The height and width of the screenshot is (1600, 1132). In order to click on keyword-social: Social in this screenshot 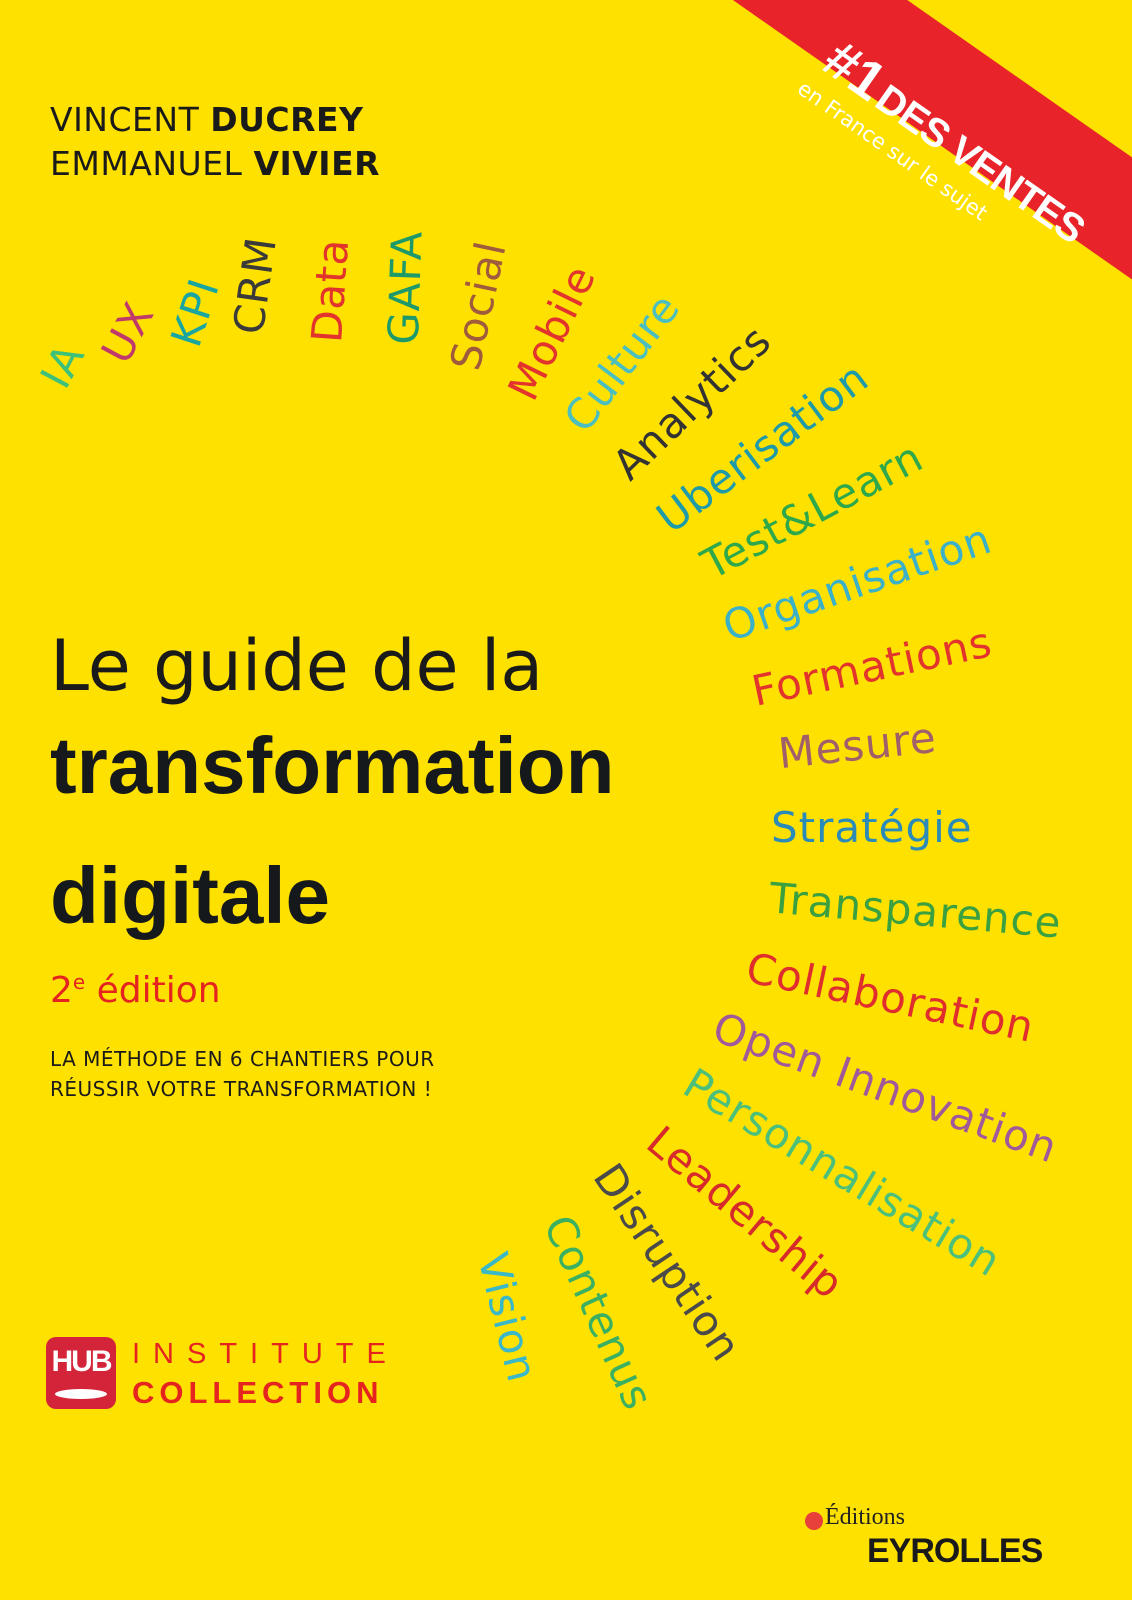, I will do `click(478, 305)`.